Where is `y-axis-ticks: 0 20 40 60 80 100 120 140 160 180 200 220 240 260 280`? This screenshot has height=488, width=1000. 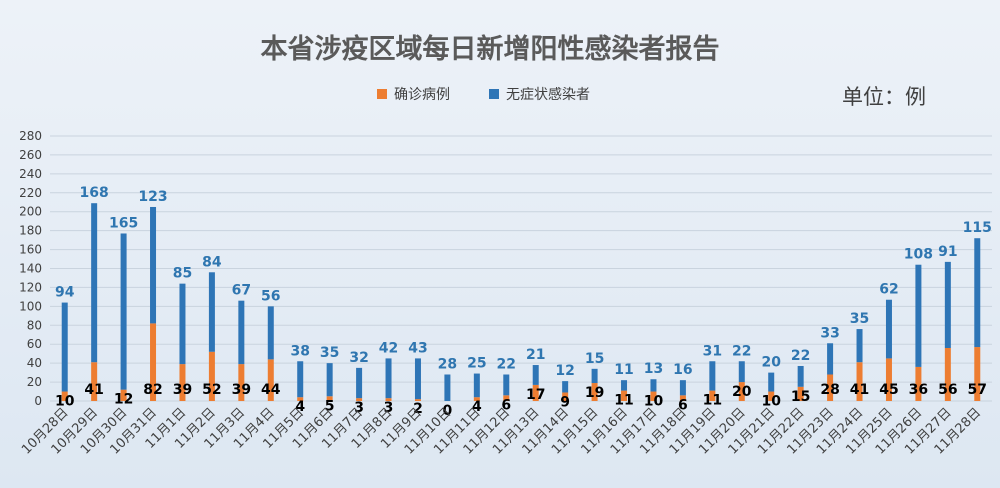 y-axis-ticks: 0 20 40 60 80 100 120 140 160 180 200 220 240 260 280 is located at coordinates (30, 268).